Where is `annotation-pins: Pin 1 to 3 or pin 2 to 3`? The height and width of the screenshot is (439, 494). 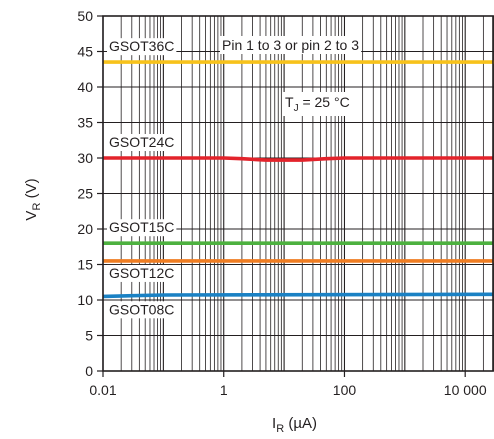
annotation-pins: Pin 1 to 3 or pin 2 to 3 is located at coordinates (290, 45).